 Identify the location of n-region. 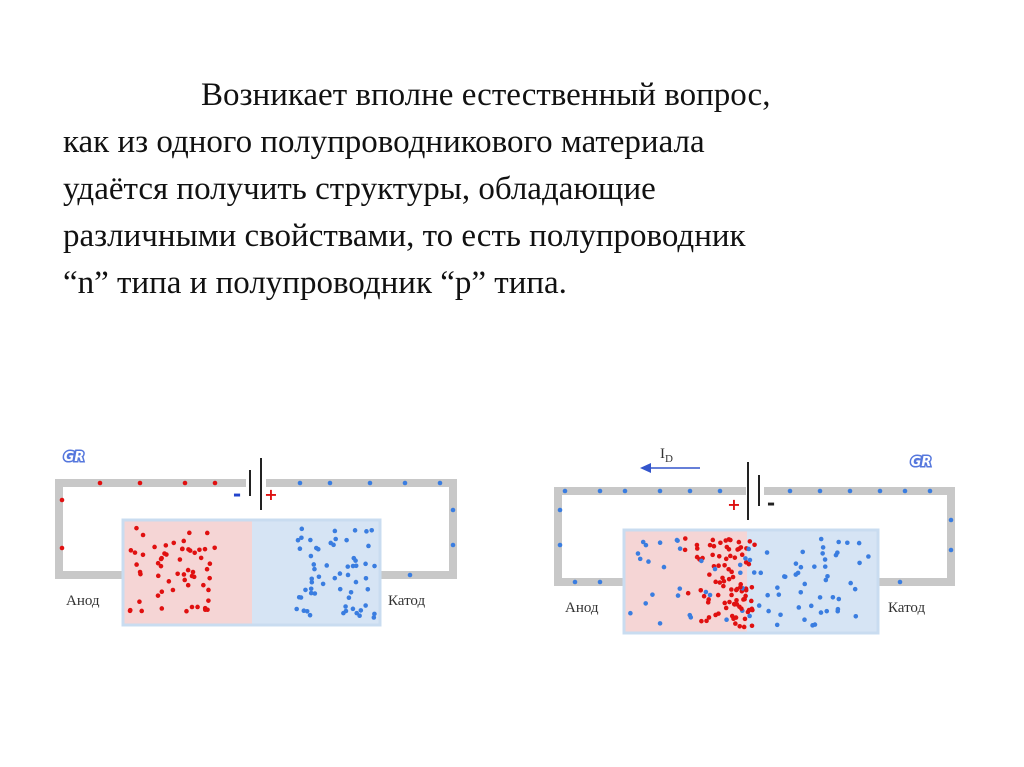
(316, 572).